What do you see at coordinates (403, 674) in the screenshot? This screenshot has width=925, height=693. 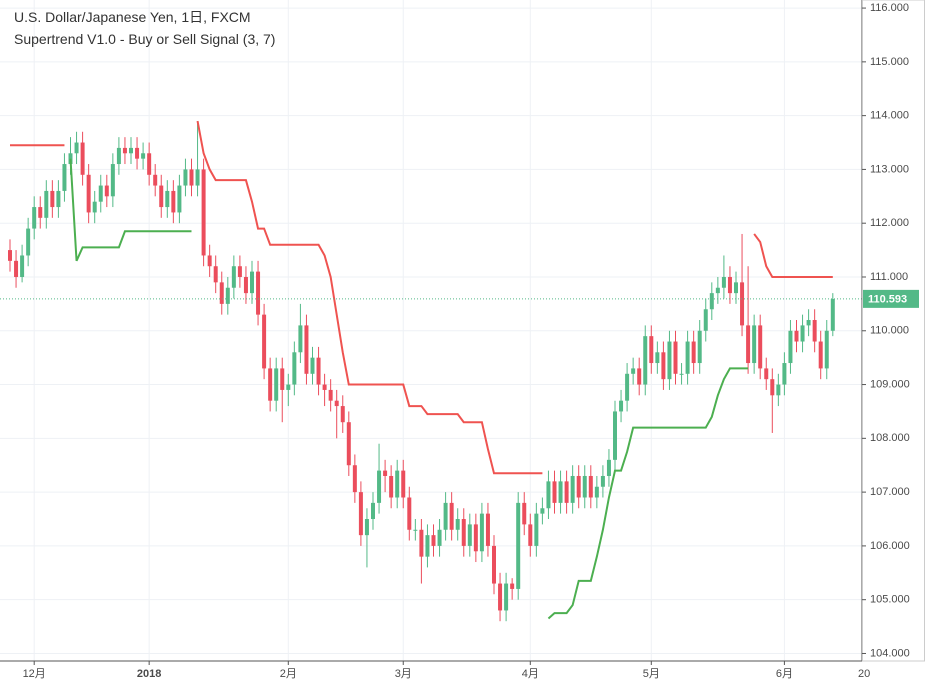 I see `x-tick-label: 3月` at bounding box center [403, 674].